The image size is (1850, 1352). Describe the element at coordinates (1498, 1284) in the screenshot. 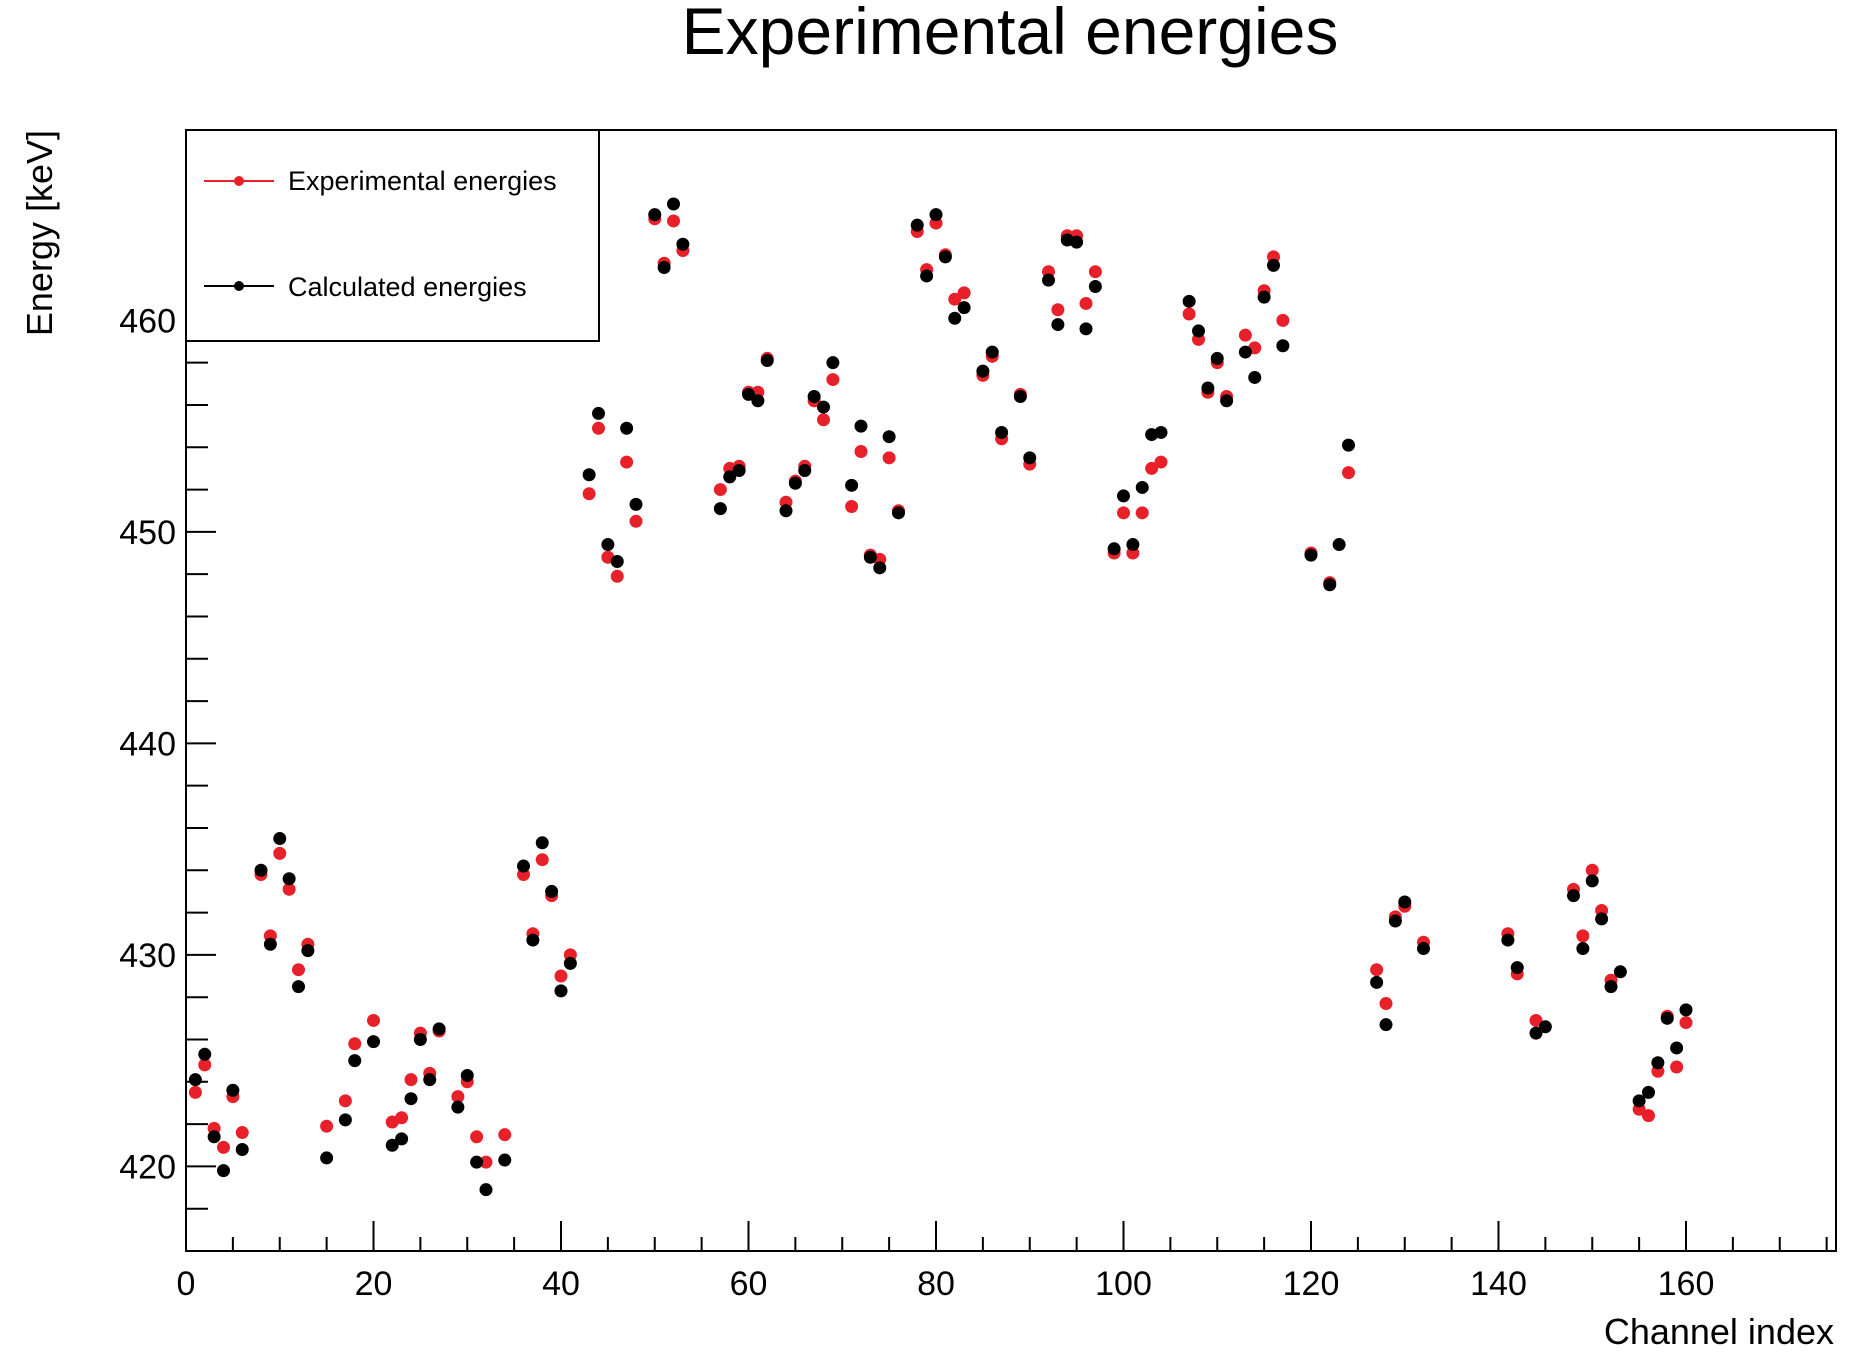

I see `x-tick-label: 140` at that location.